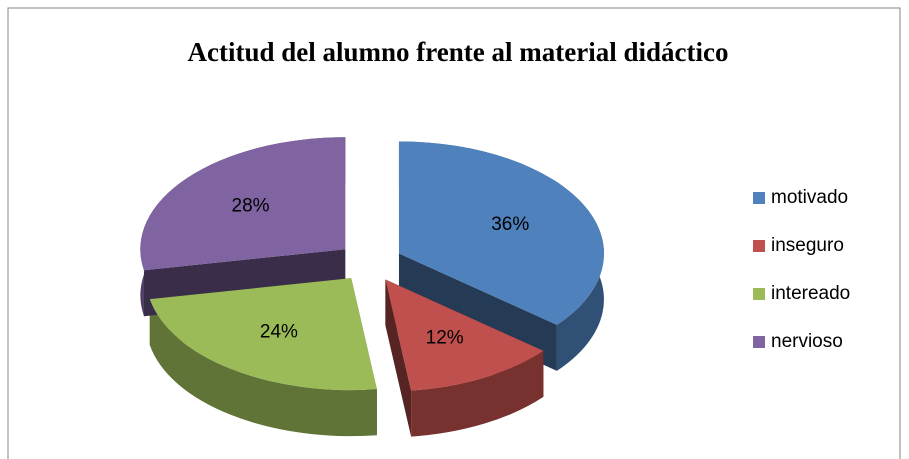 The width and height of the screenshot is (909, 459). Describe the element at coordinates (807, 245) in the screenshot. I see `legend-label: inseguro` at that location.